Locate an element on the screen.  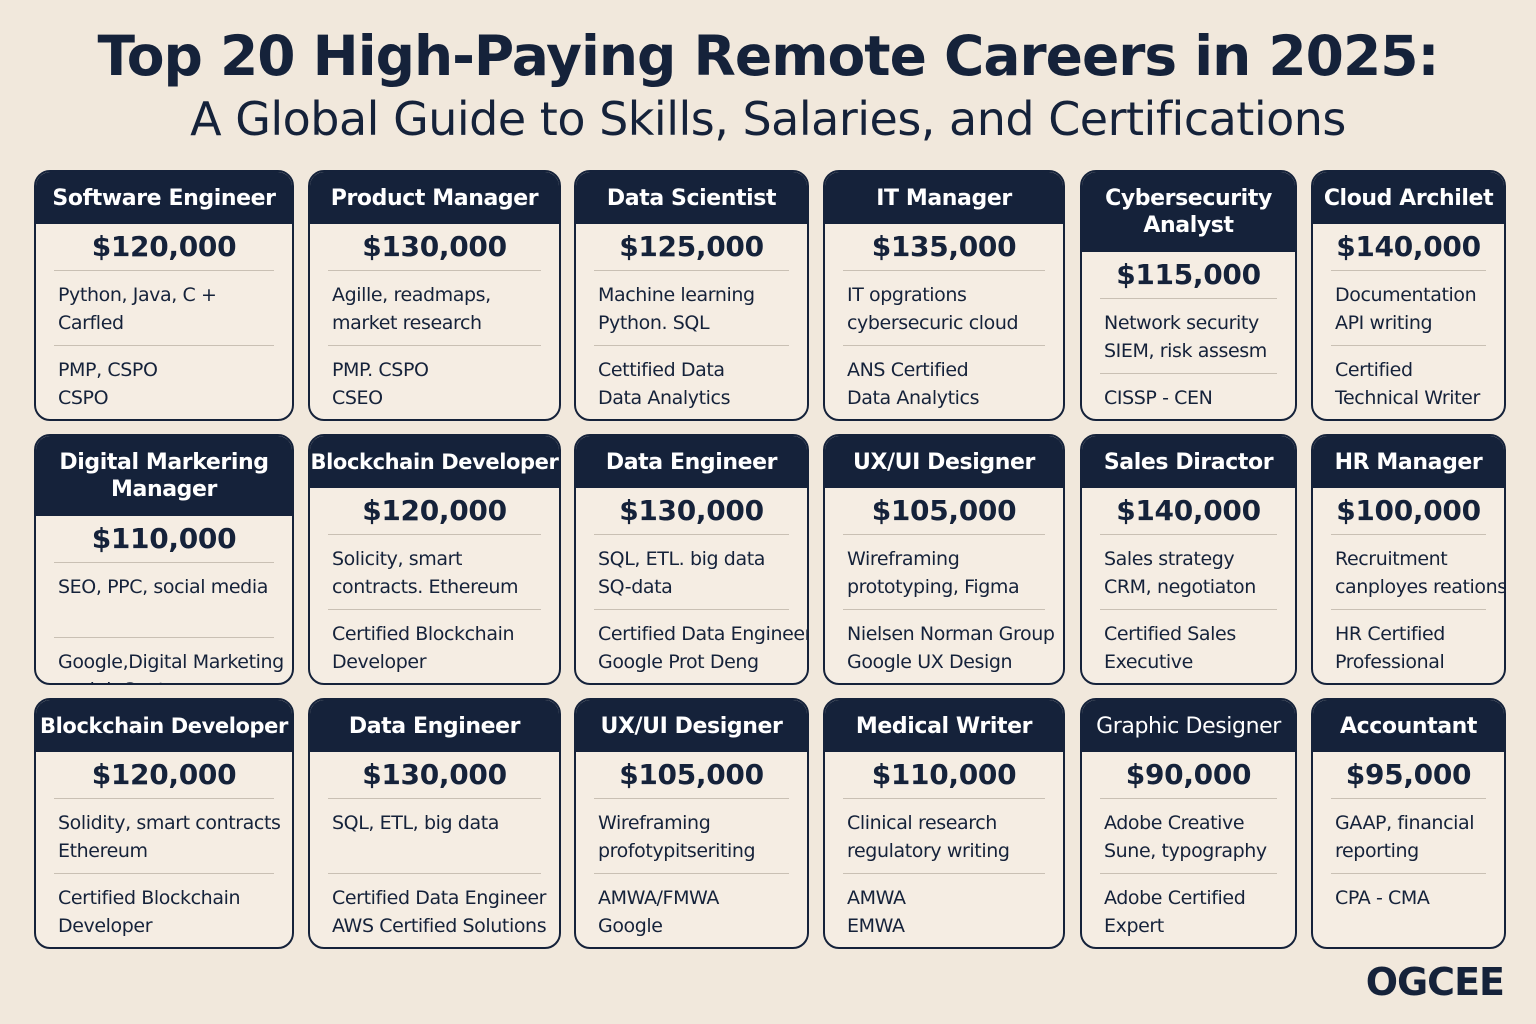
certification-line: or rlub Spot is located at coordinates (164, 679).